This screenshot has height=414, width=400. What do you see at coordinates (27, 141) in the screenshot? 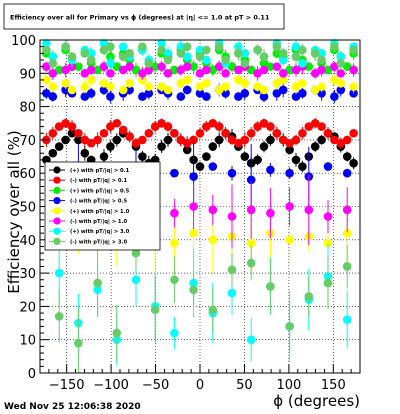
I see `y-tick-label: 70` at bounding box center [27, 141].